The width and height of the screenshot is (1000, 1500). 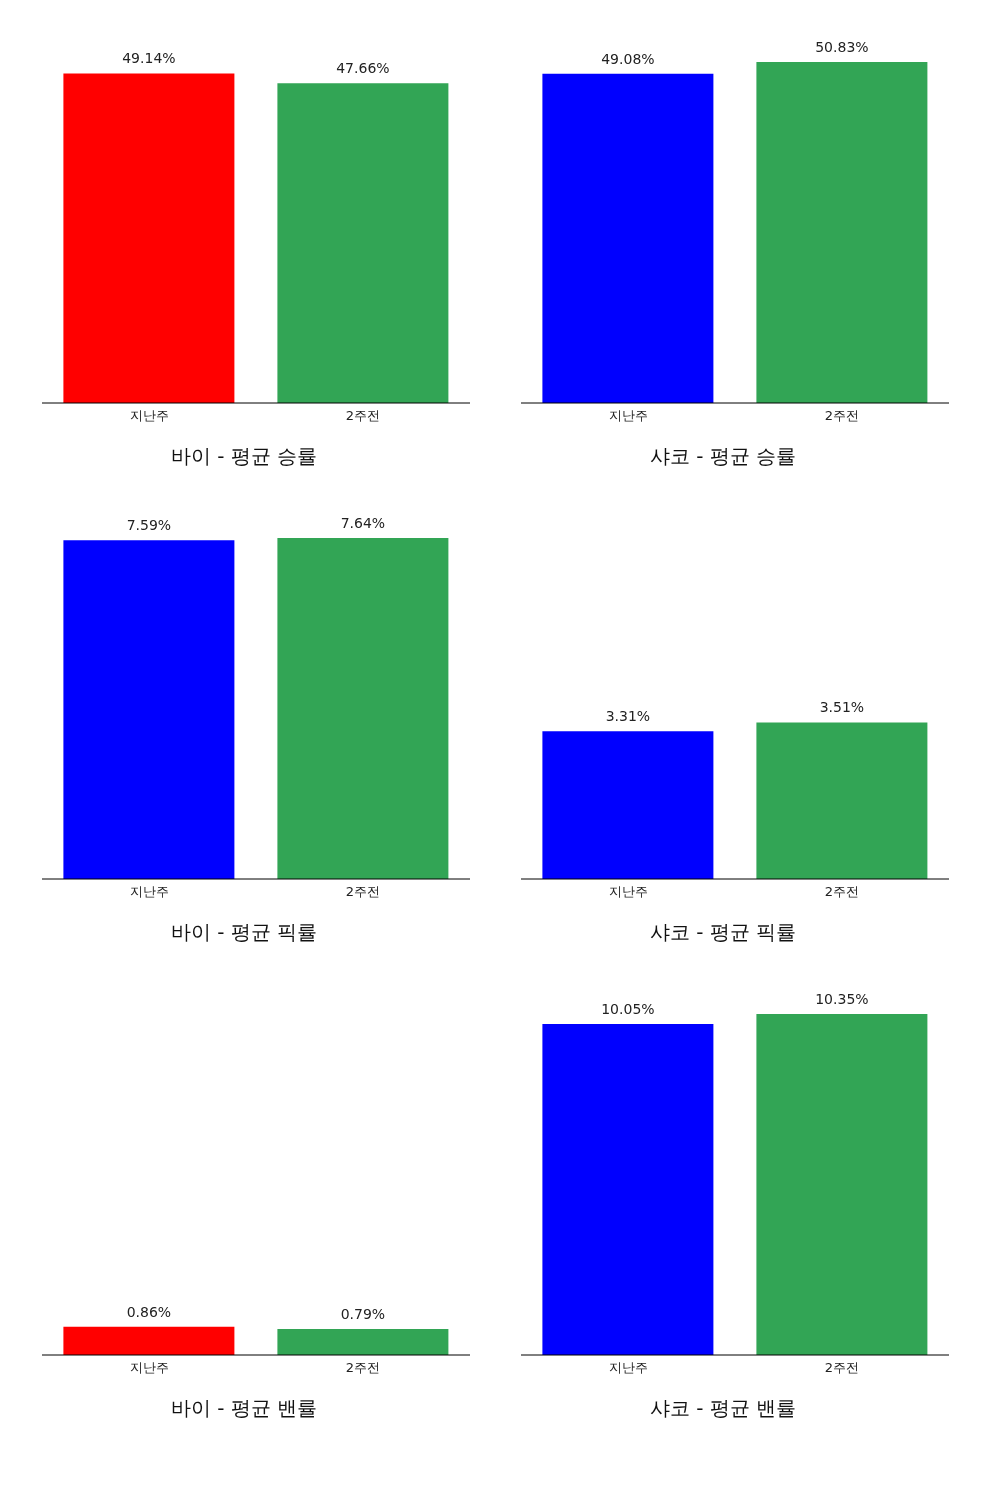 I want to click on data-label: 7.59%, so click(x=149, y=525).